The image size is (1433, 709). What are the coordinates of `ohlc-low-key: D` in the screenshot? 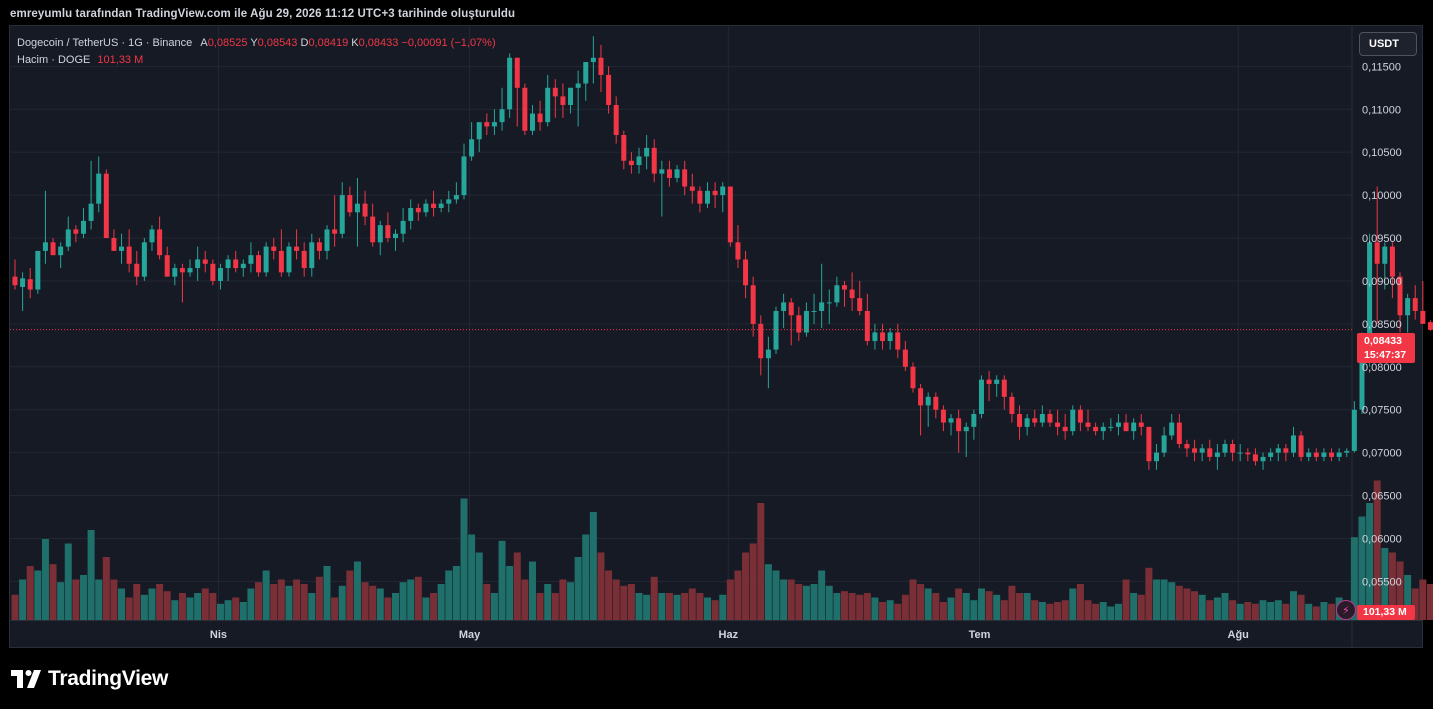 It's located at (304, 43).